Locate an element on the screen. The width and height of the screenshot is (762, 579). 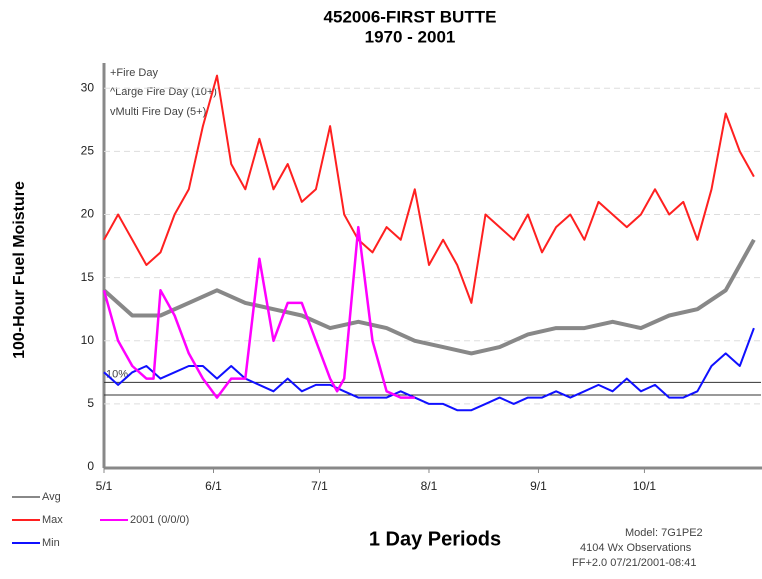
x-tick-label: 6/1 is located at coordinates (213, 486).